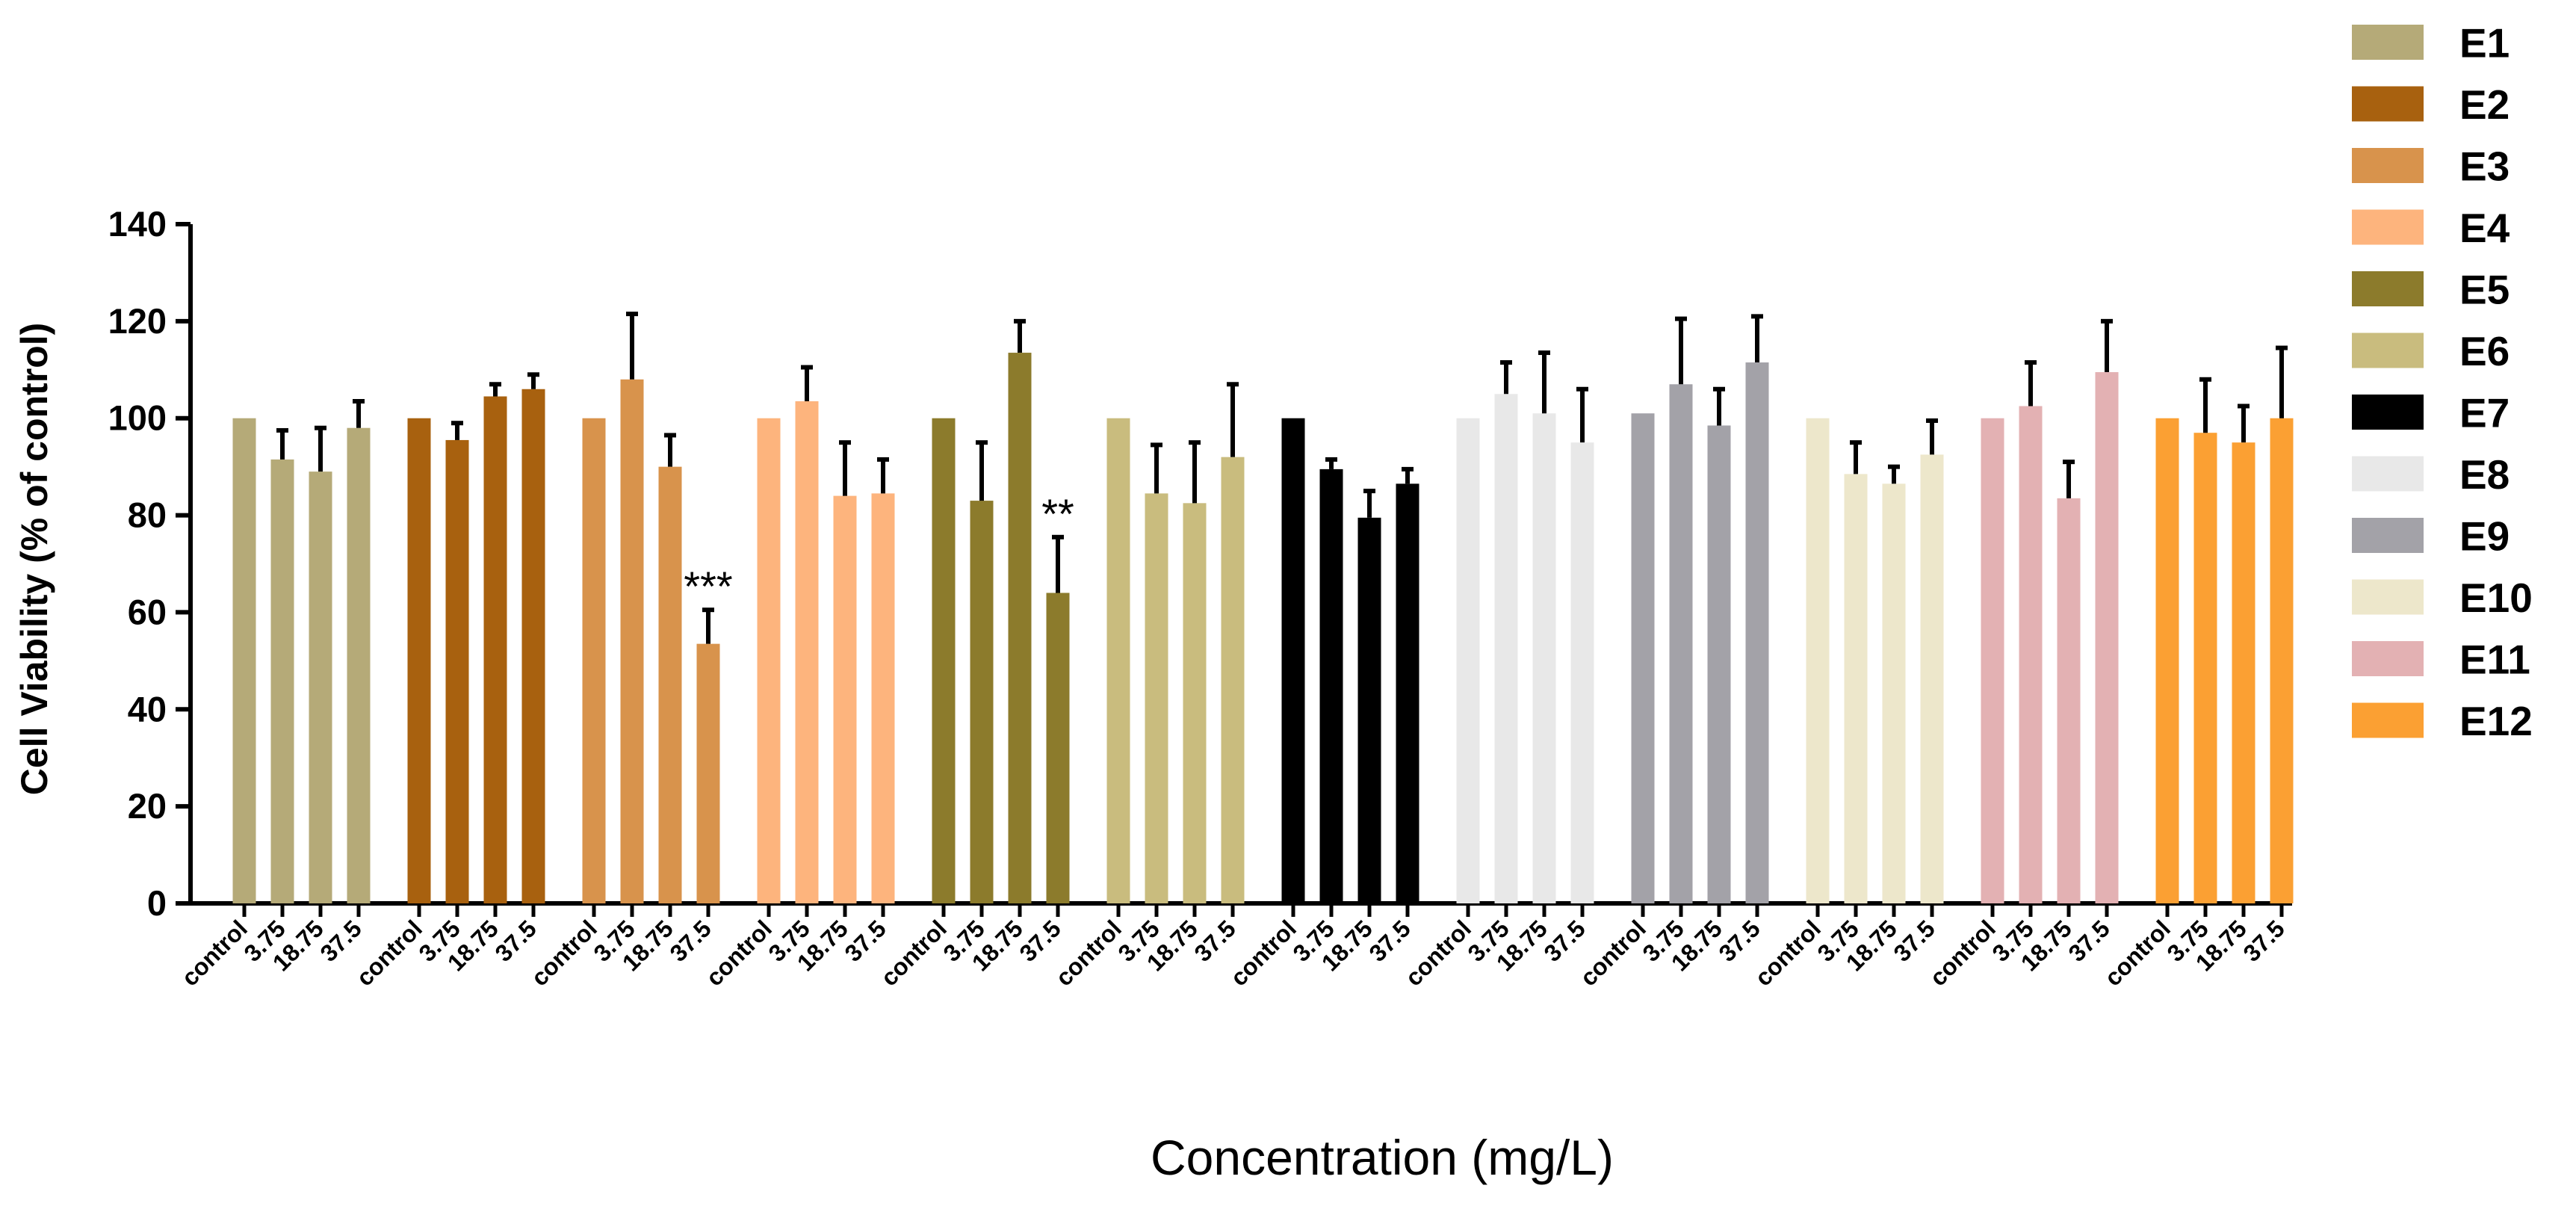  Describe the element at coordinates (2484, 351) in the screenshot. I see `legend-label-e6: E6` at that location.